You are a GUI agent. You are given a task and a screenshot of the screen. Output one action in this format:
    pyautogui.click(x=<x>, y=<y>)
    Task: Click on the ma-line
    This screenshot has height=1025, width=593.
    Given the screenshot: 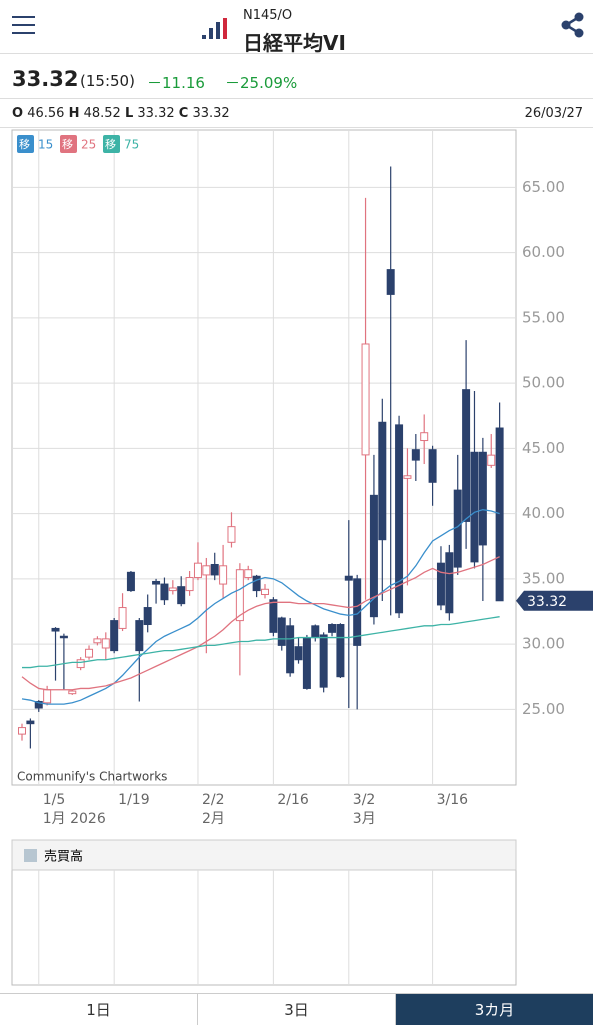 What is the action you would take?
    pyautogui.click(x=261, y=642)
    